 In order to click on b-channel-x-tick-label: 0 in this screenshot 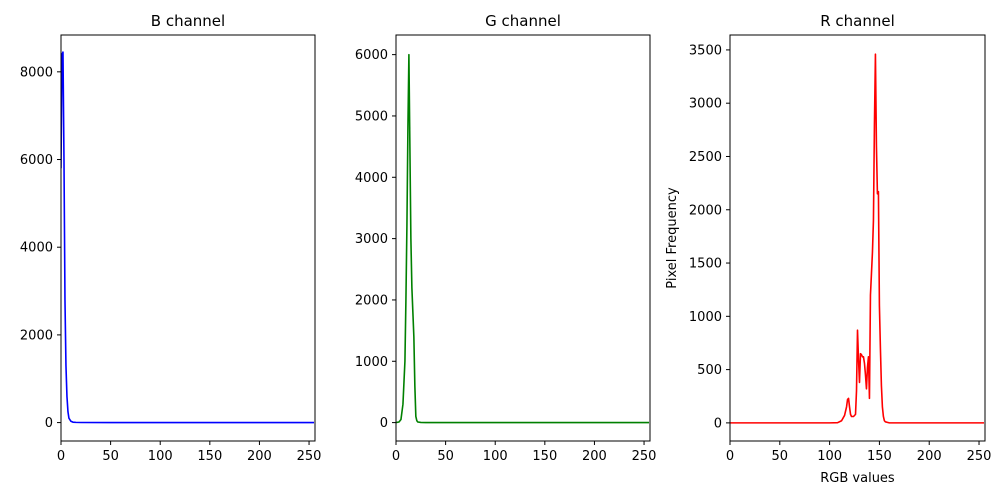, I will do `click(61, 456)`.